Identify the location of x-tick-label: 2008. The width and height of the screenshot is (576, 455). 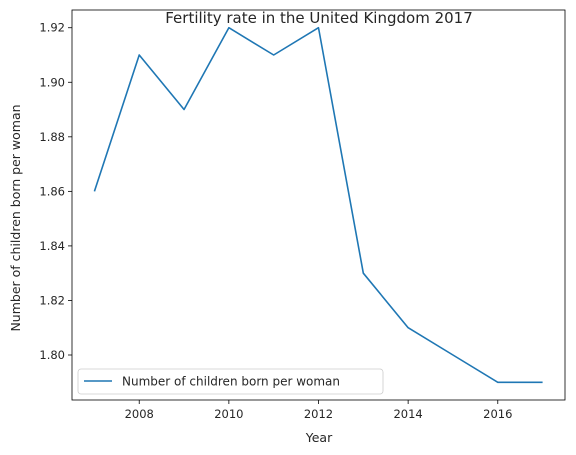
(139, 414).